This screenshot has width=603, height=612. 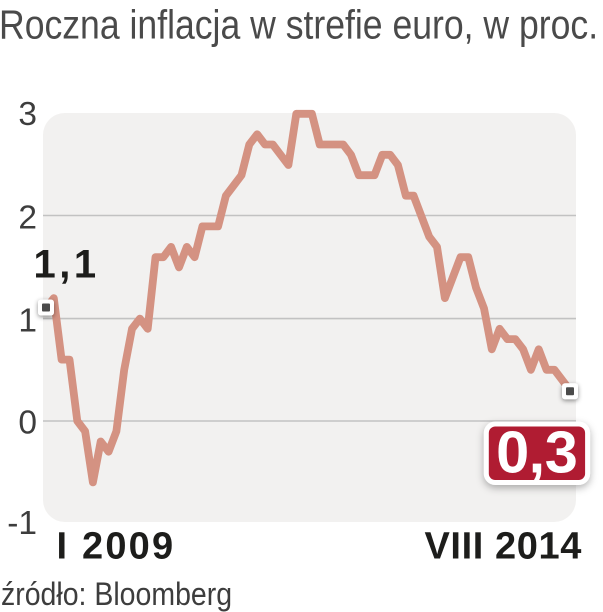 What do you see at coordinates (116, 547) in the screenshot?
I see `svg-text: I 2009` at bounding box center [116, 547].